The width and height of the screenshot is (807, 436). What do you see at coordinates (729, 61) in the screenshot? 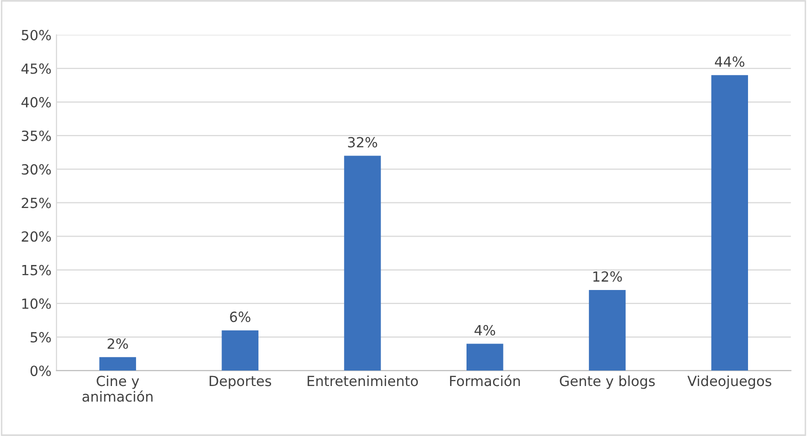
I see `data-label: 44%` at bounding box center [729, 61].